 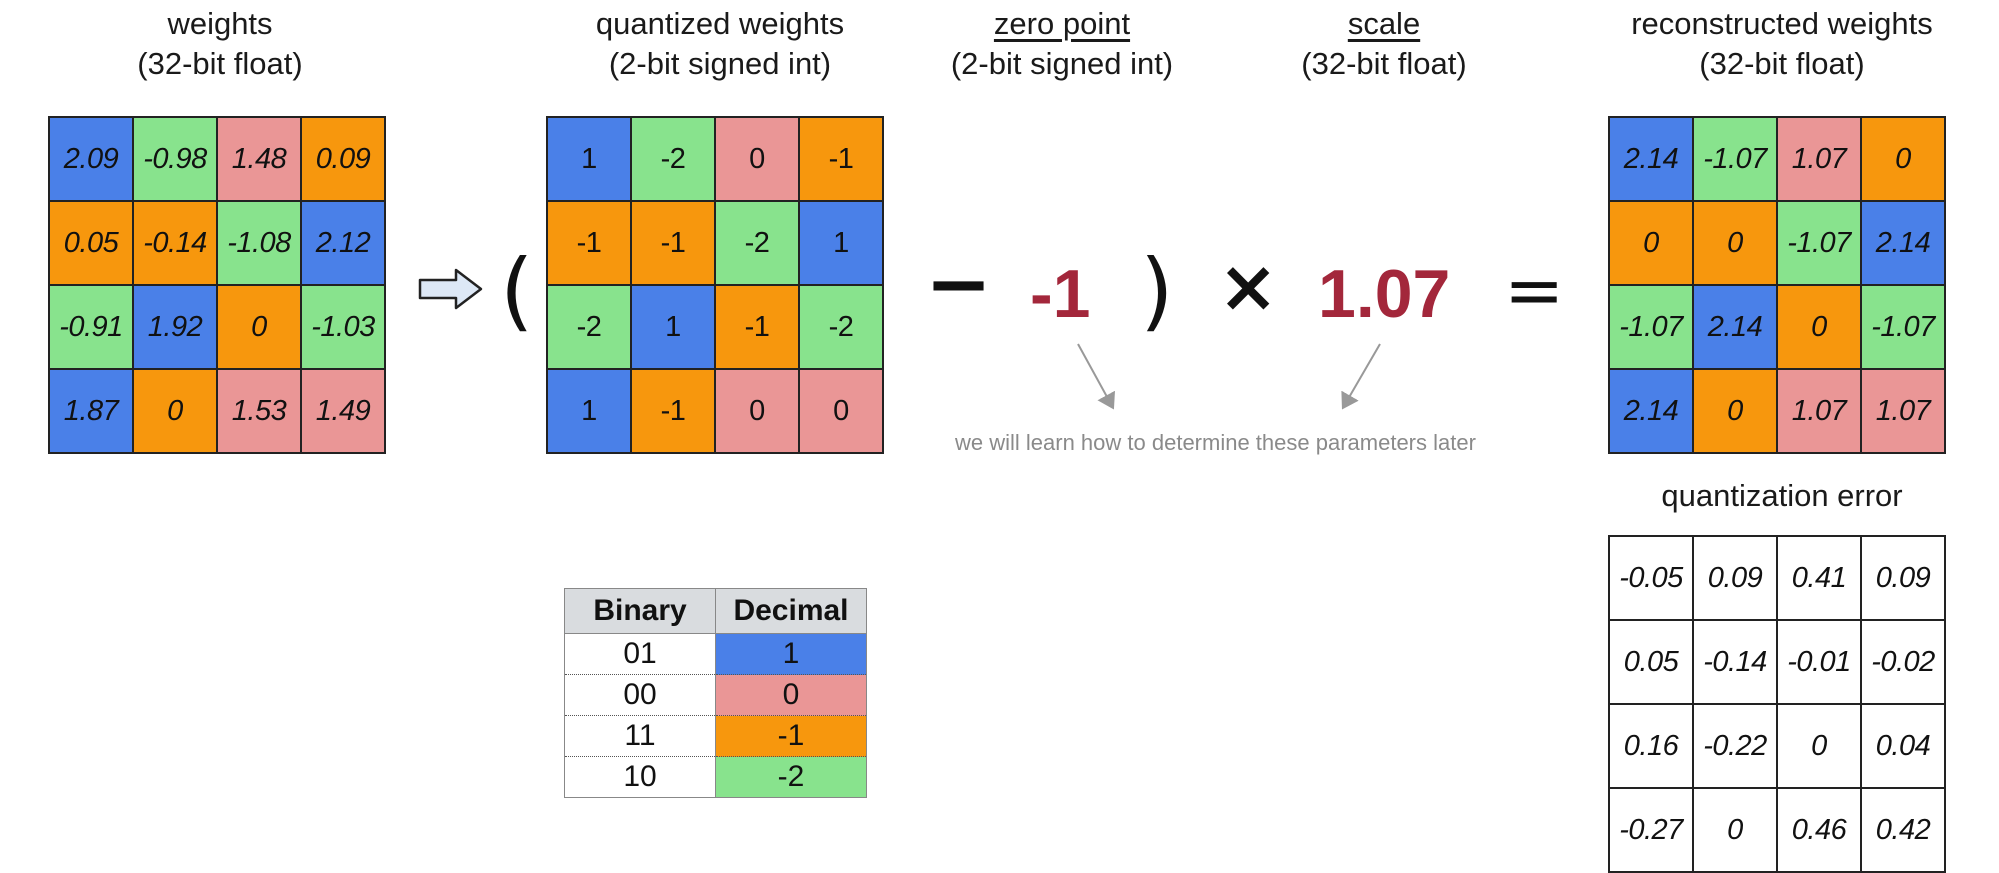 What do you see at coordinates (91, 243) in the screenshot?
I see `weight-cell: 0.05` at bounding box center [91, 243].